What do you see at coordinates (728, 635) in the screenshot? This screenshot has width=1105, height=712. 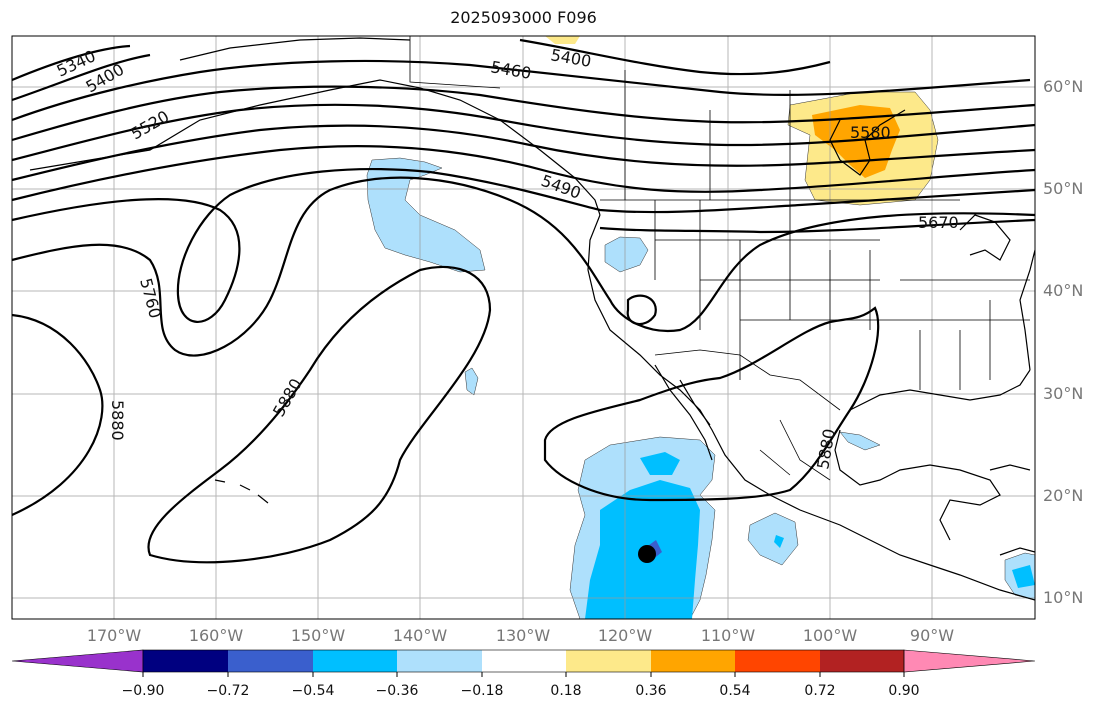 I see `lon-tick-label: 110°W` at bounding box center [728, 635].